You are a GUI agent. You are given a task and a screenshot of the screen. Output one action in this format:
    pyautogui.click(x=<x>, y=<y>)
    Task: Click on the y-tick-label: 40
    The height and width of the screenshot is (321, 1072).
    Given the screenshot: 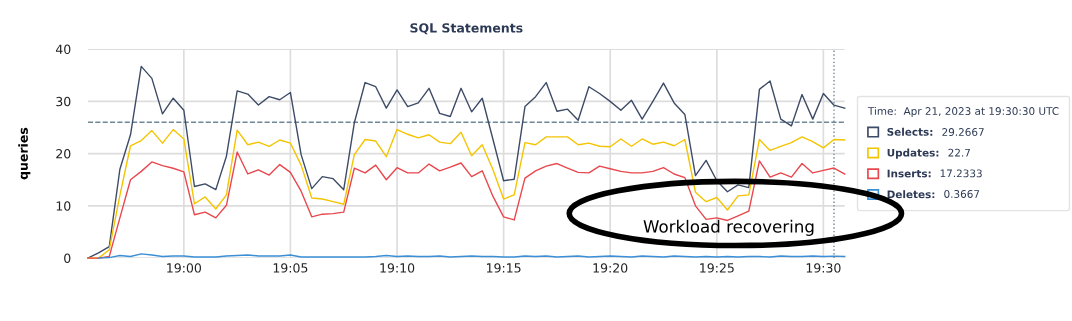 What is the action you would take?
    pyautogui.click(x=63, y=49)
    